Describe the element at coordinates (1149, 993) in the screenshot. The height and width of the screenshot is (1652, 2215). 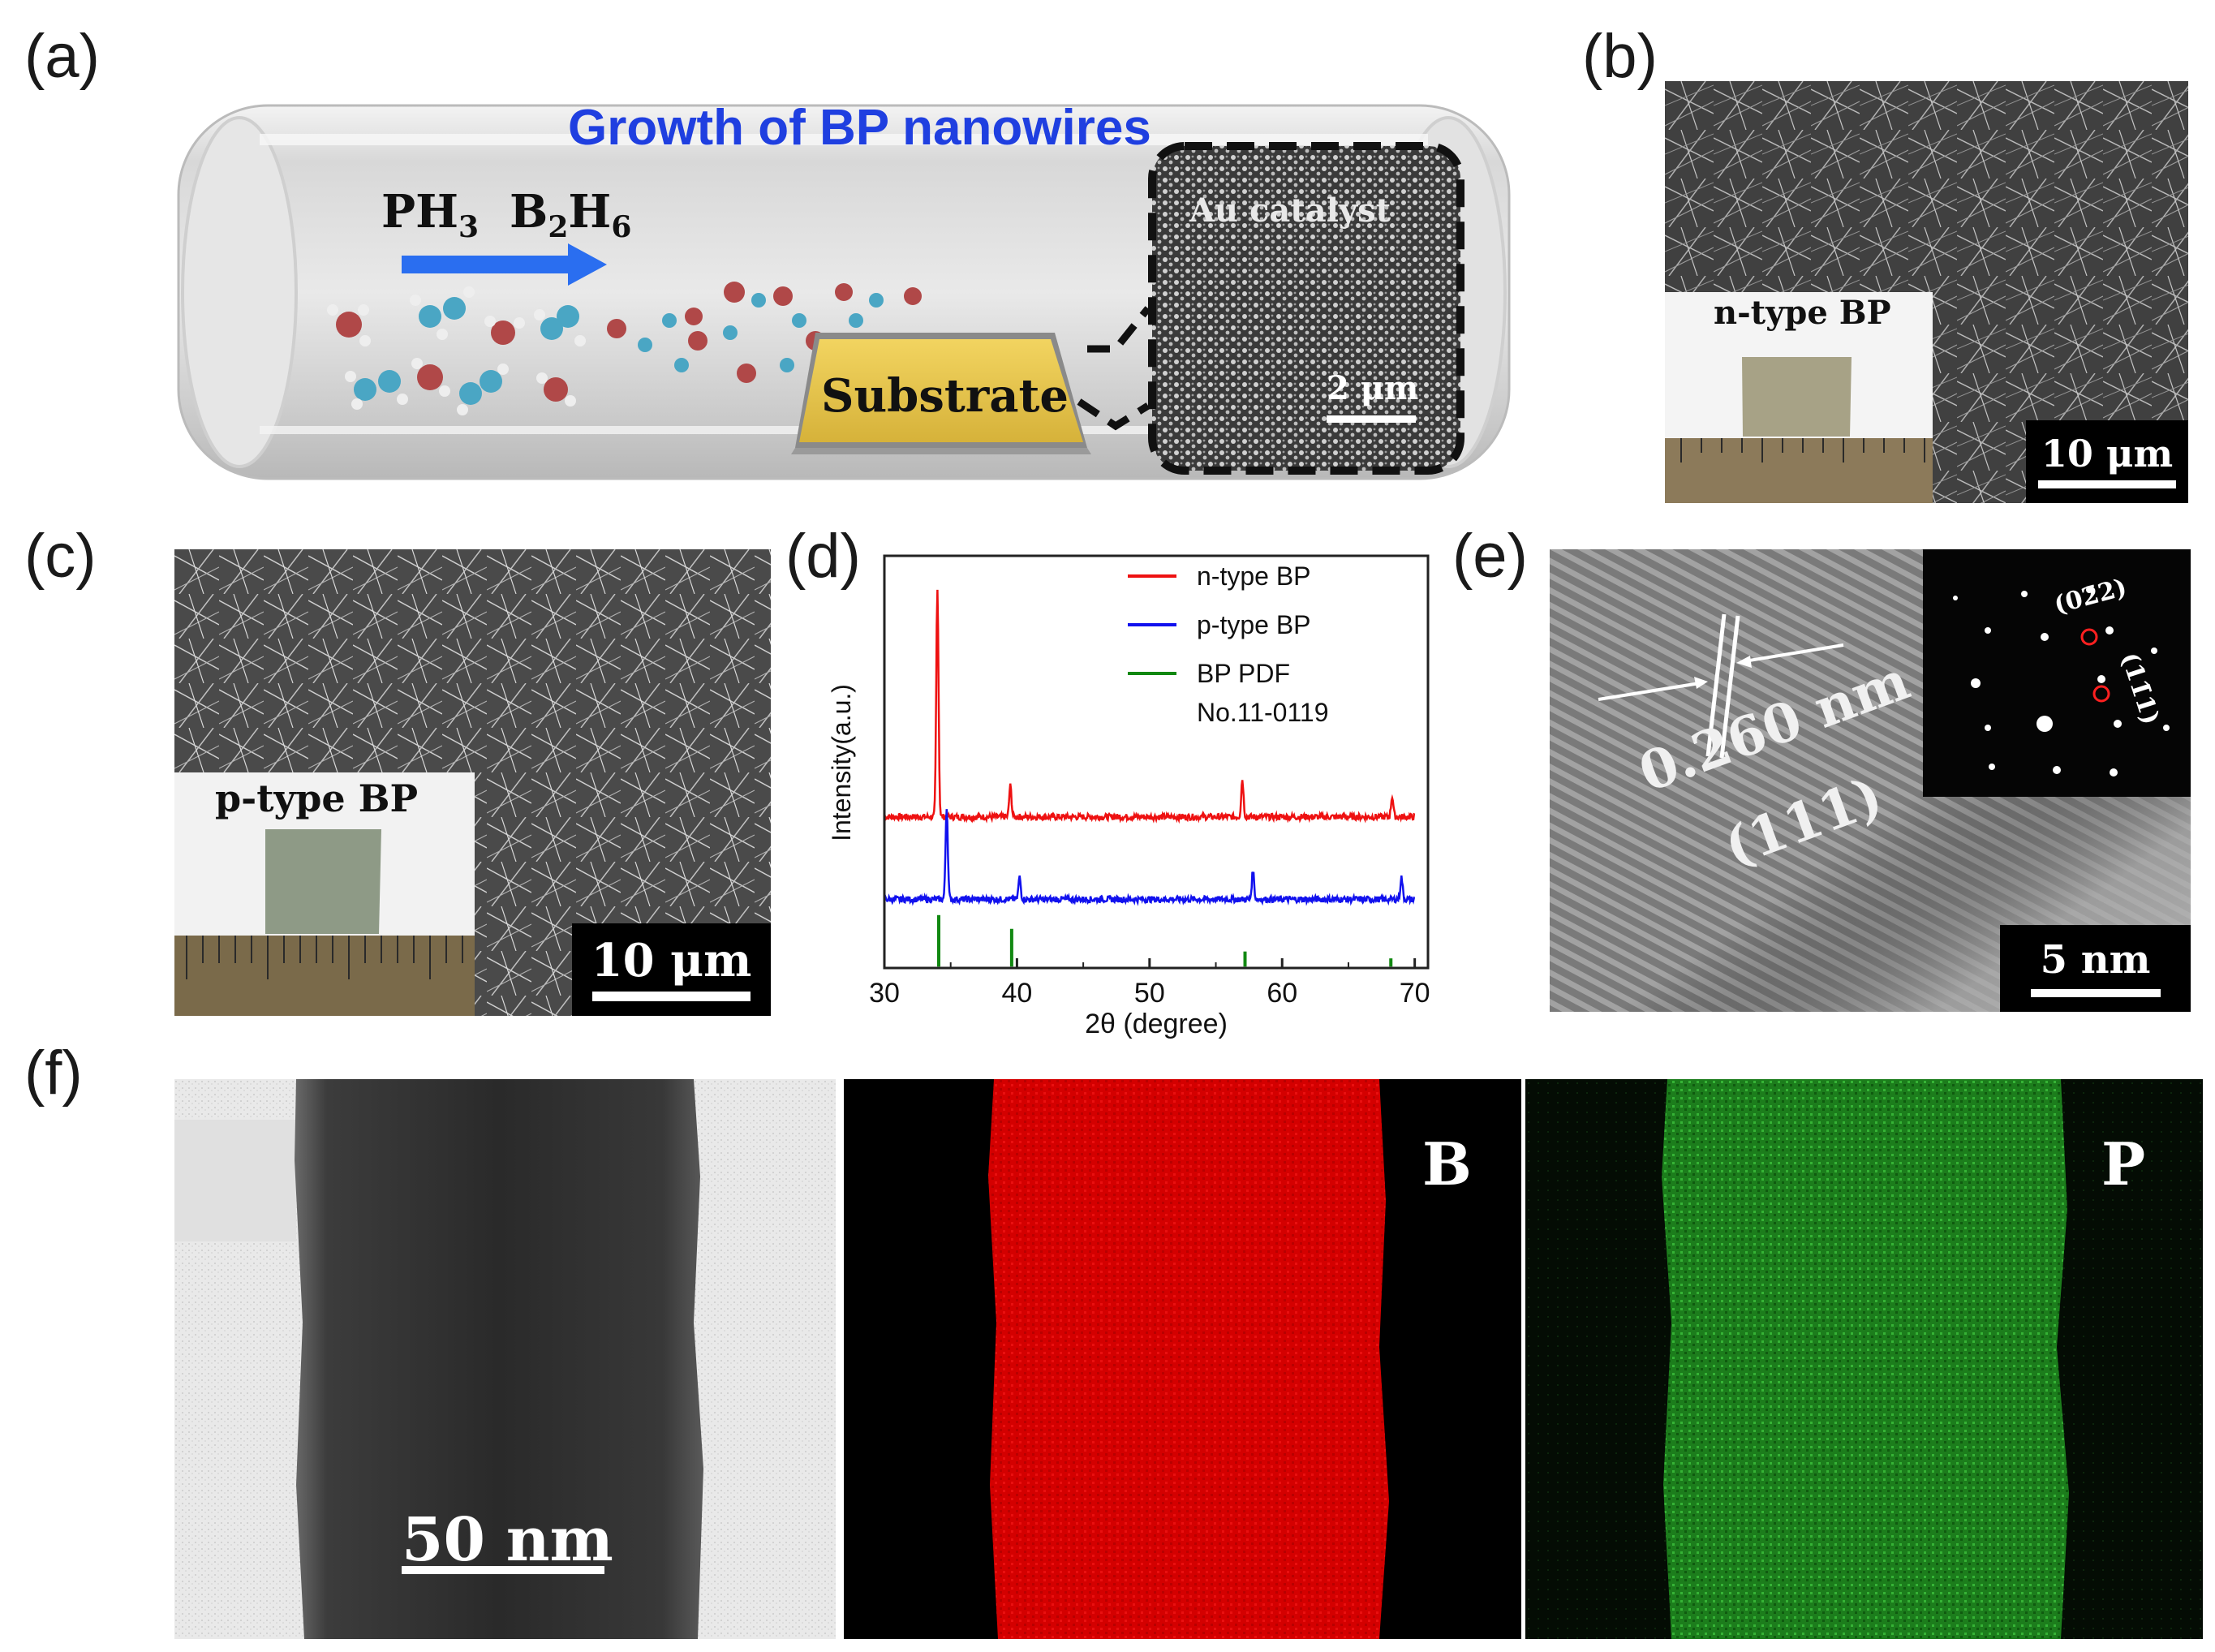
I see `x-tick-label-50: 50` at that location.